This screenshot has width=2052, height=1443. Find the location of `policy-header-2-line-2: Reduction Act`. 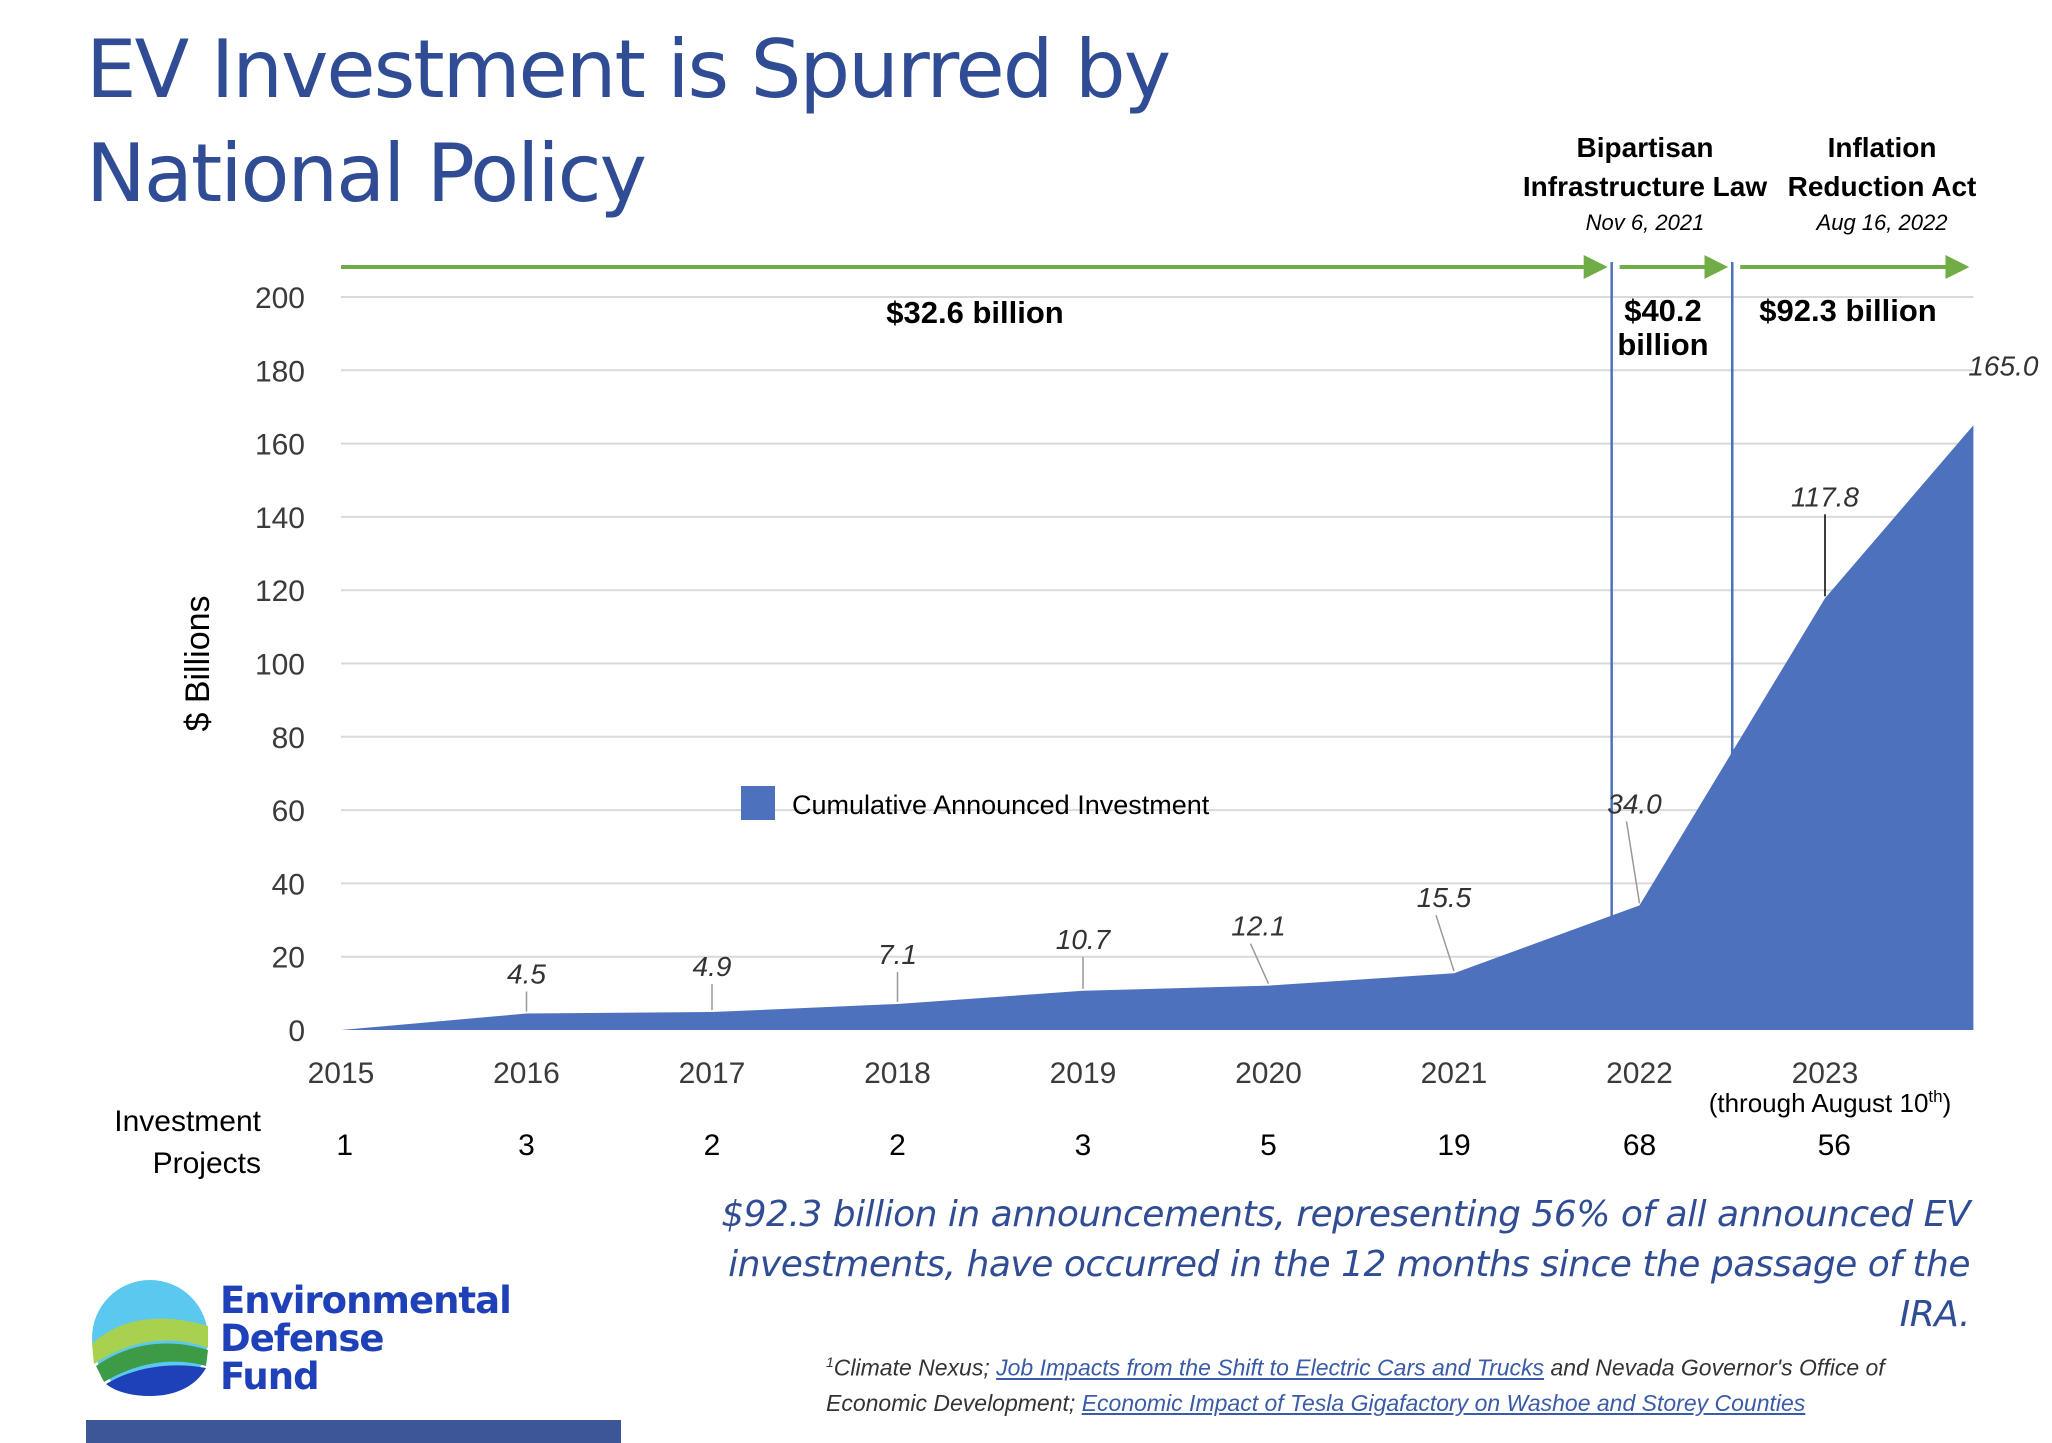

policy-header-2-line-2: Reduction Act is located at coordinates (1882, 186).